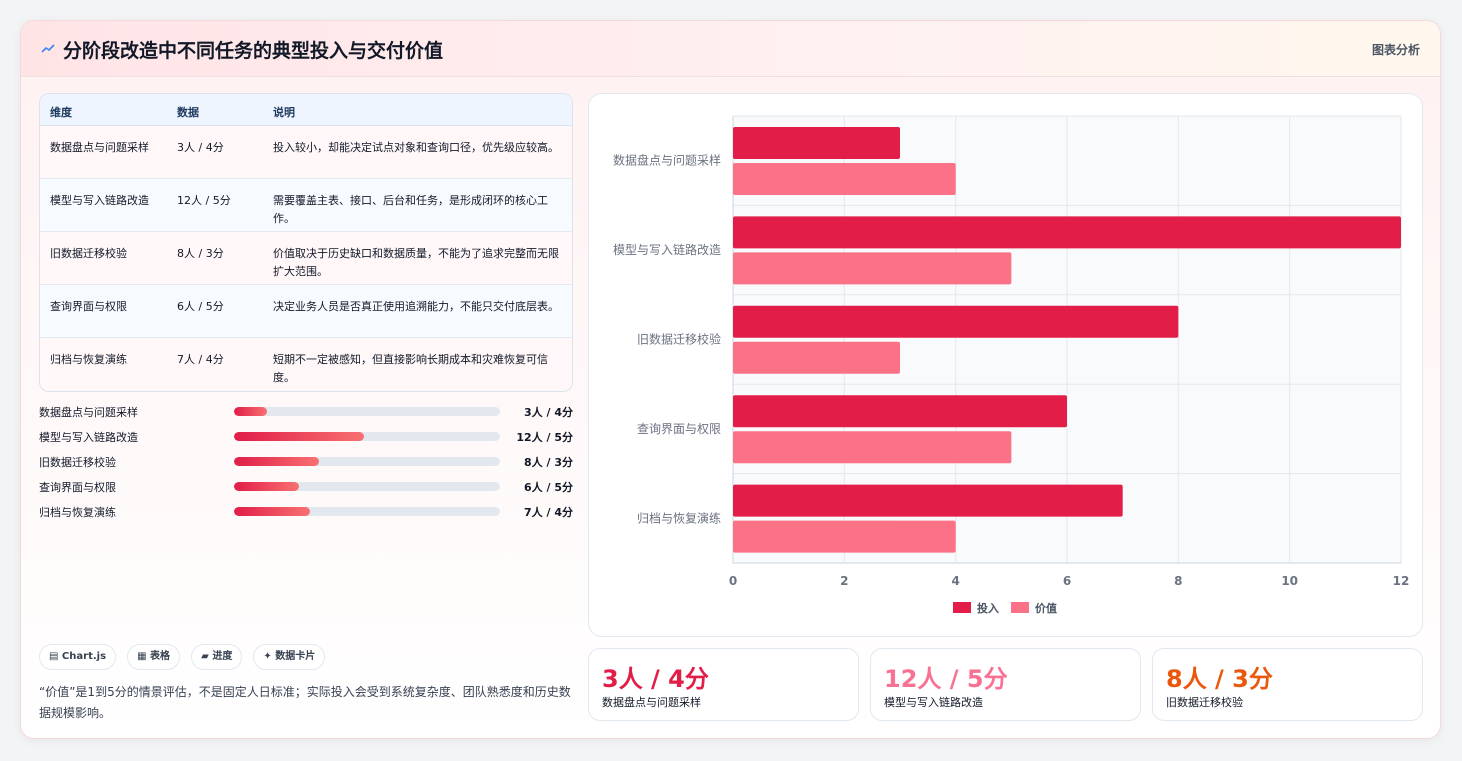 The width and height of the screenshot is (1462, 761). Describe the element at coordinates (548, 487) in the screenshot. I see `progress-value: 6人 / 5分` at that location.